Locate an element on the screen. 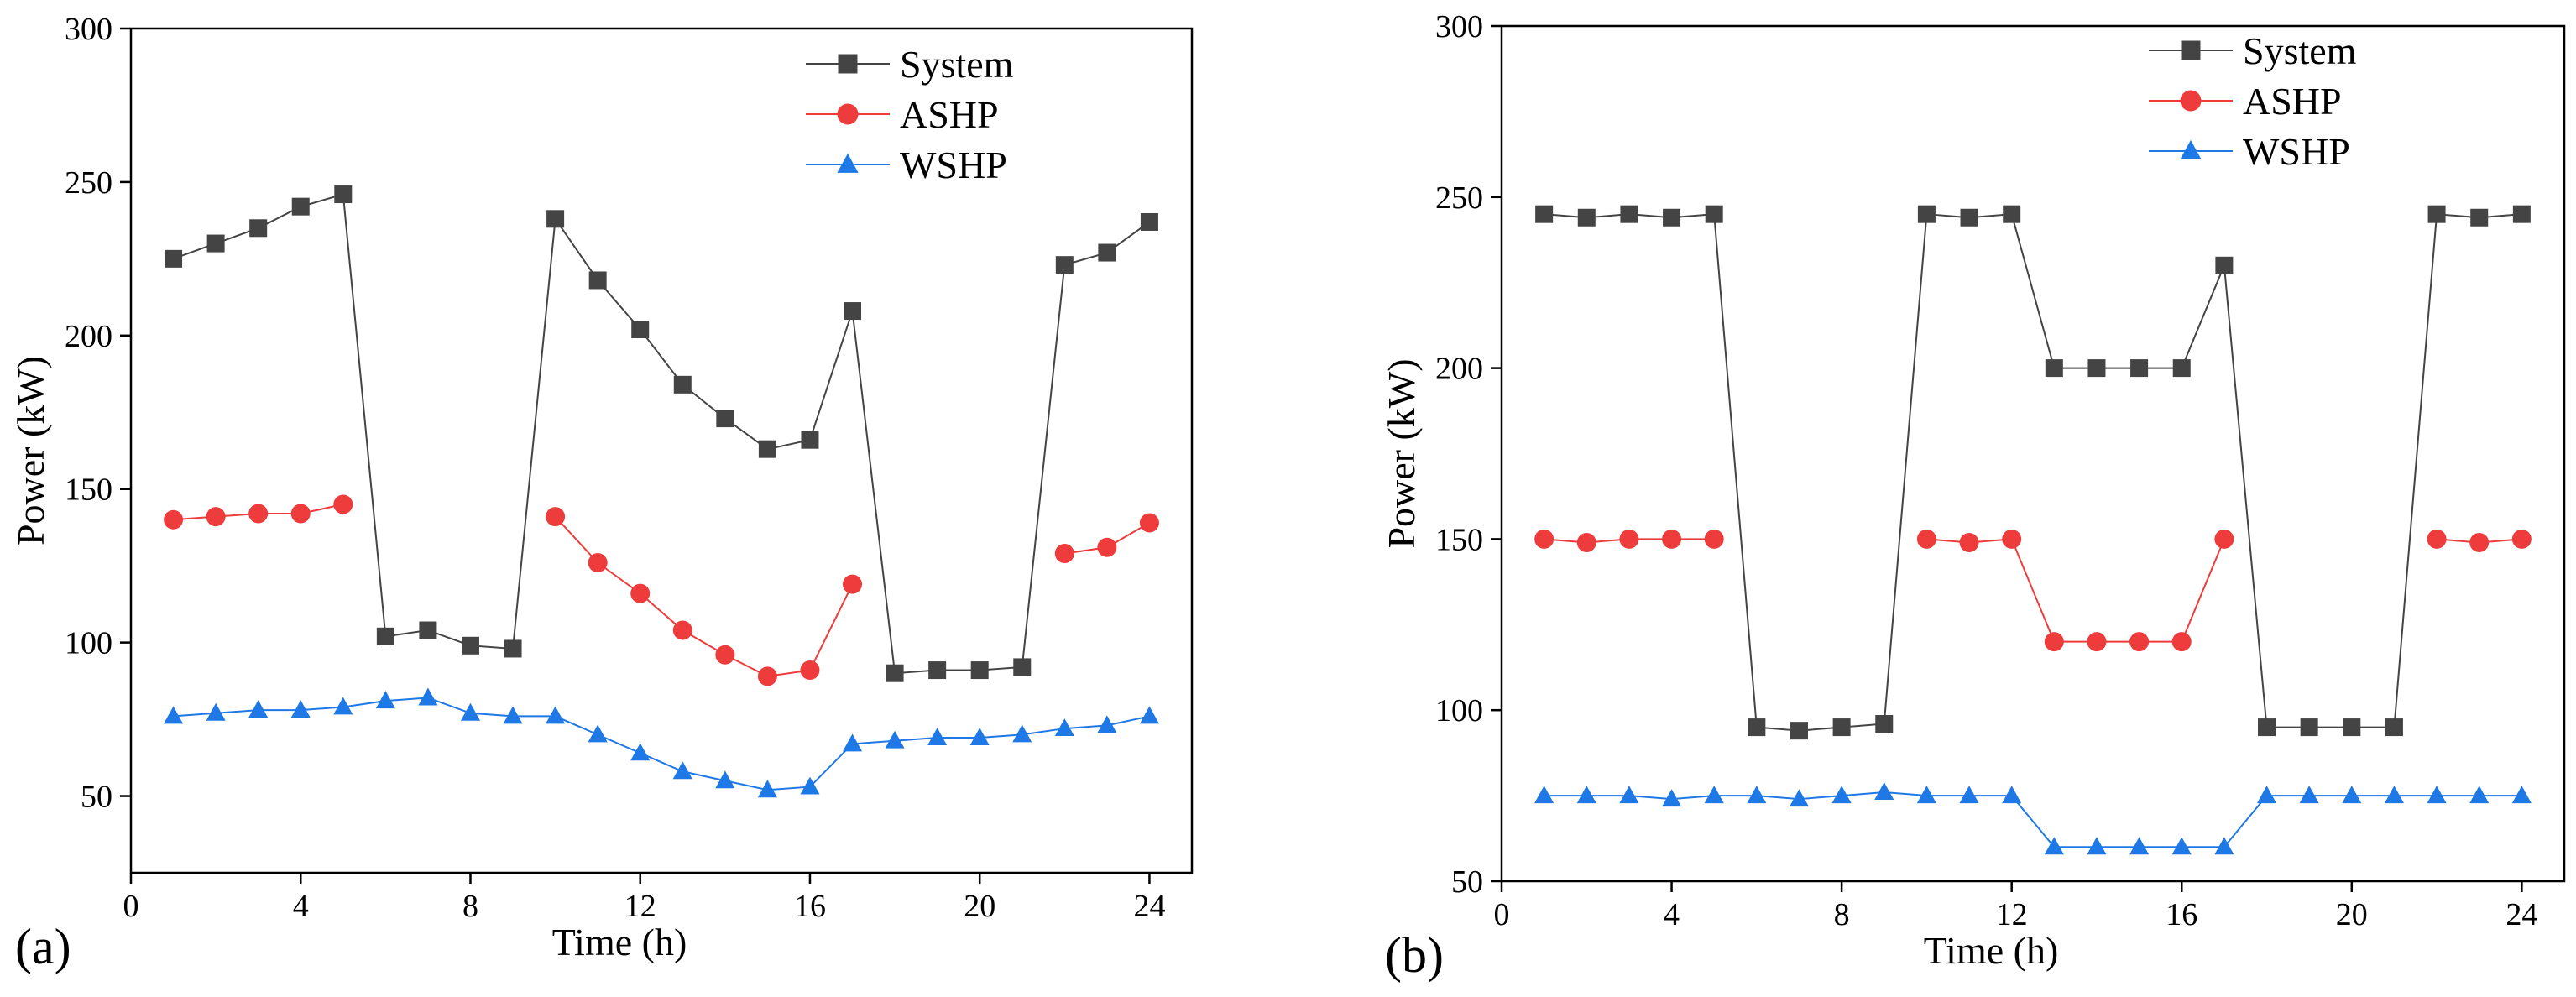 Image resolution: width=2576 pixels, height=997 pixels. panel-a-legend-system-marker is located at coordinates (848, 64).